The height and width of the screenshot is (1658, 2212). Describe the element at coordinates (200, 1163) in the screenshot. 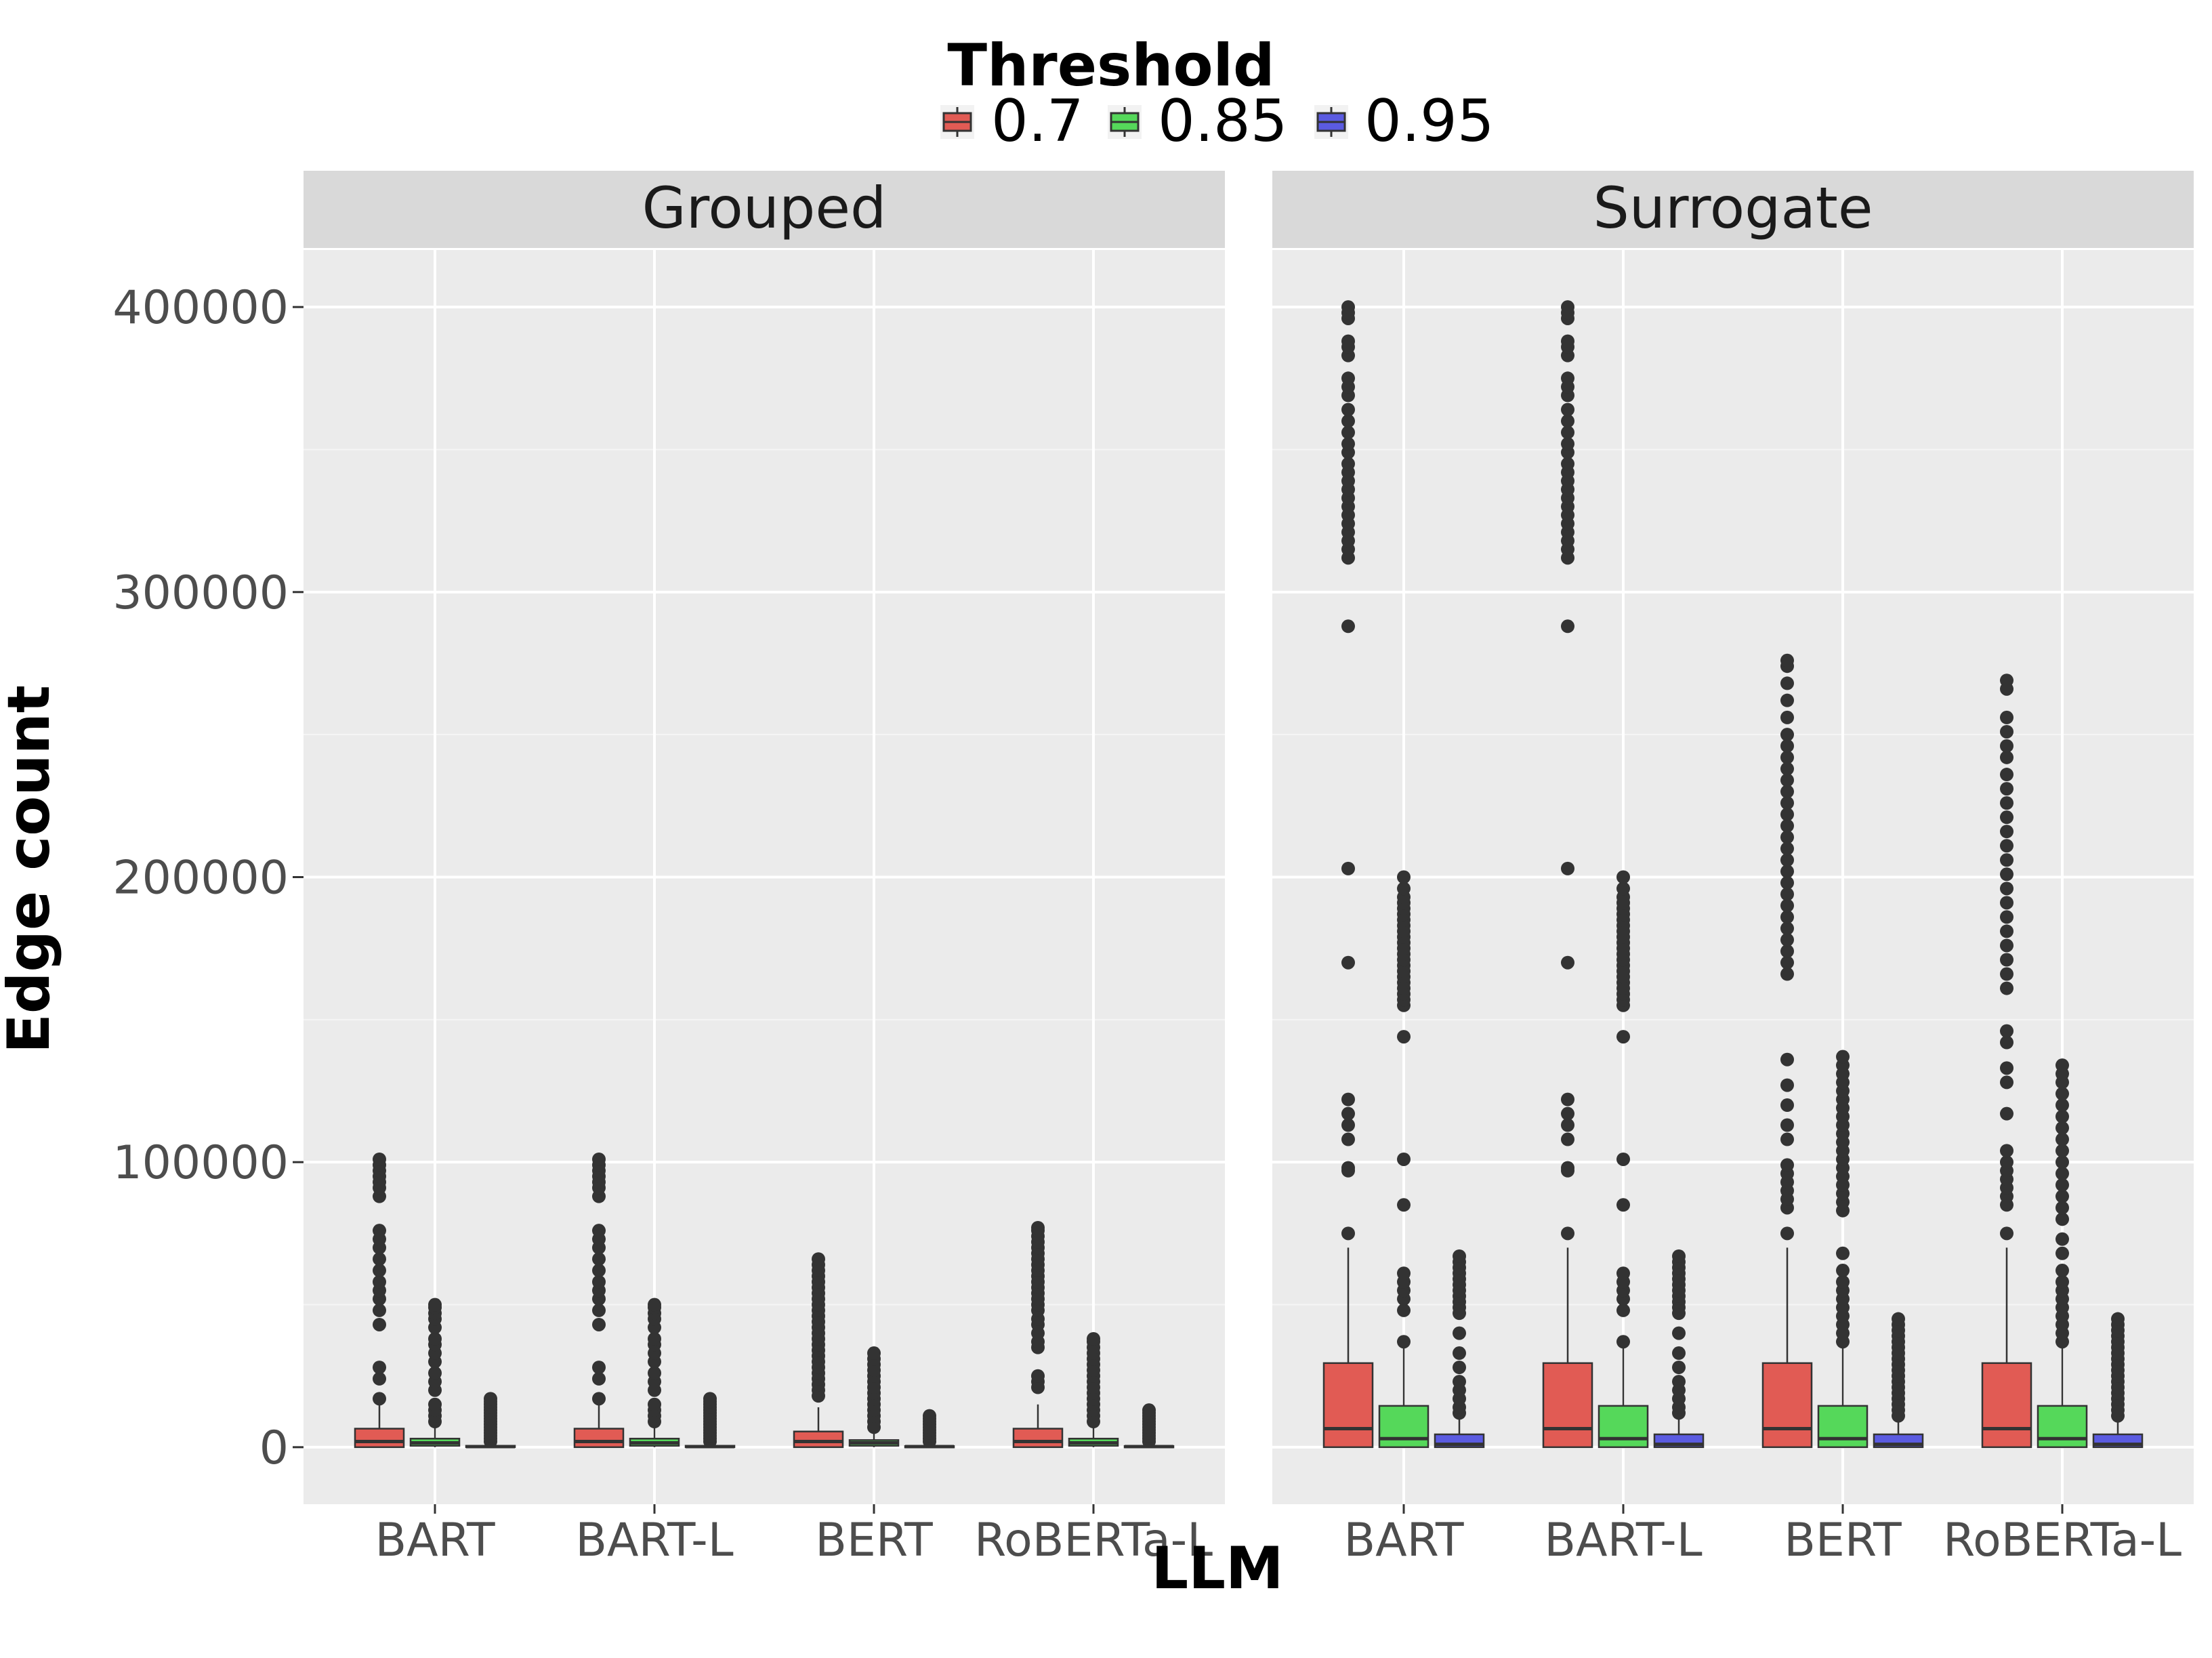

I see `y-tick-label: 100000` at that location.